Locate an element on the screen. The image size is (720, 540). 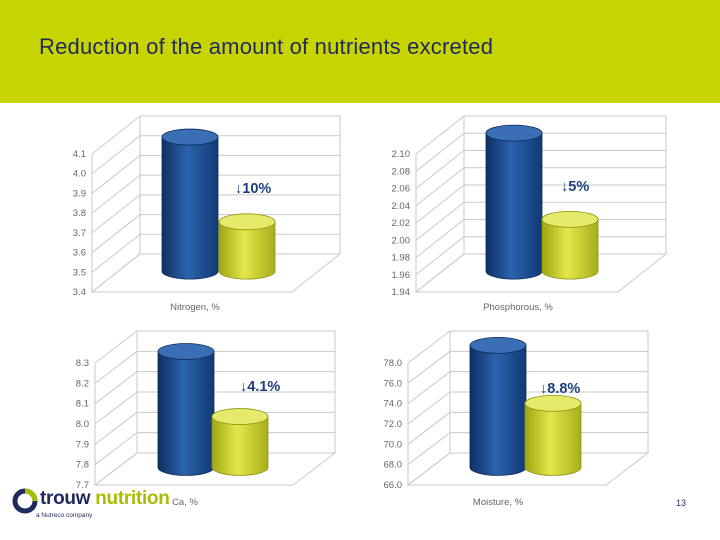
logo-mark-icon is located at coordinates (25, 501).